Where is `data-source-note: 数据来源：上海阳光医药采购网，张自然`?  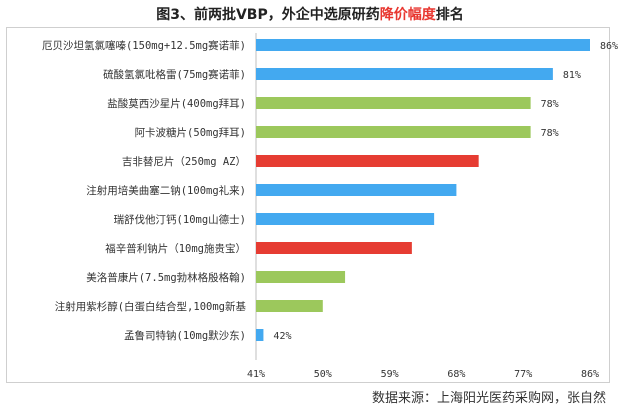
data-source-note: 数据来源：上海阳光医药采购网，张自然 is located at coordinates (488, 398).